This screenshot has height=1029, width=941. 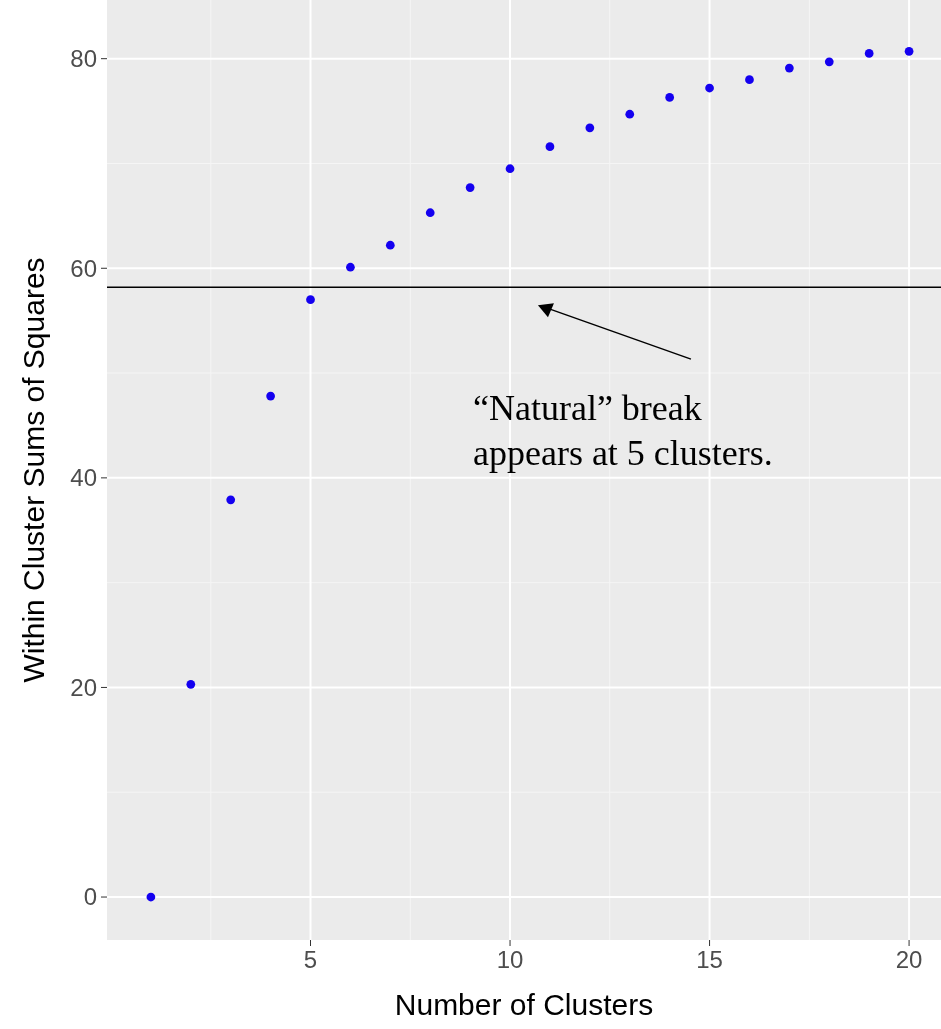 I want to click on y-tick-label: 0, so click(x=90, y=897).